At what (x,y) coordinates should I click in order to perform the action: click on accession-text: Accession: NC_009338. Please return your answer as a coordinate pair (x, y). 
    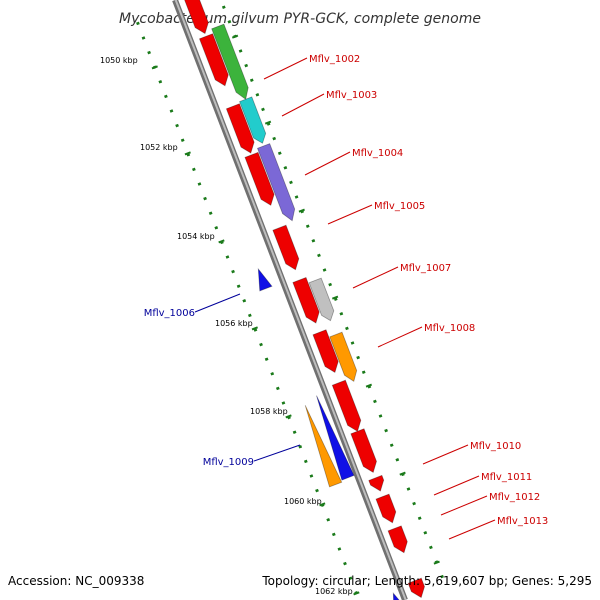
    Looking at the image, I should click on (76, 581).